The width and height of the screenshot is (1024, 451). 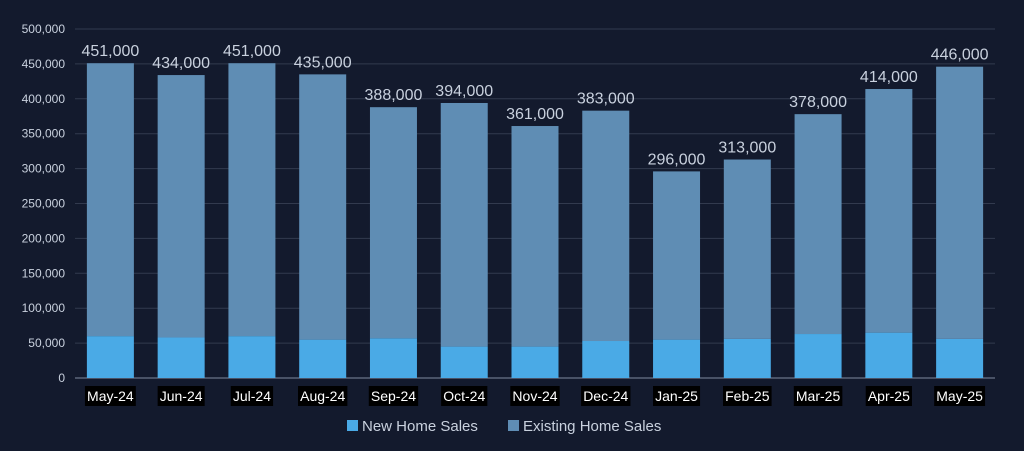 I want to click on y-tick-label: 250,000, so click(x=44, y=204).